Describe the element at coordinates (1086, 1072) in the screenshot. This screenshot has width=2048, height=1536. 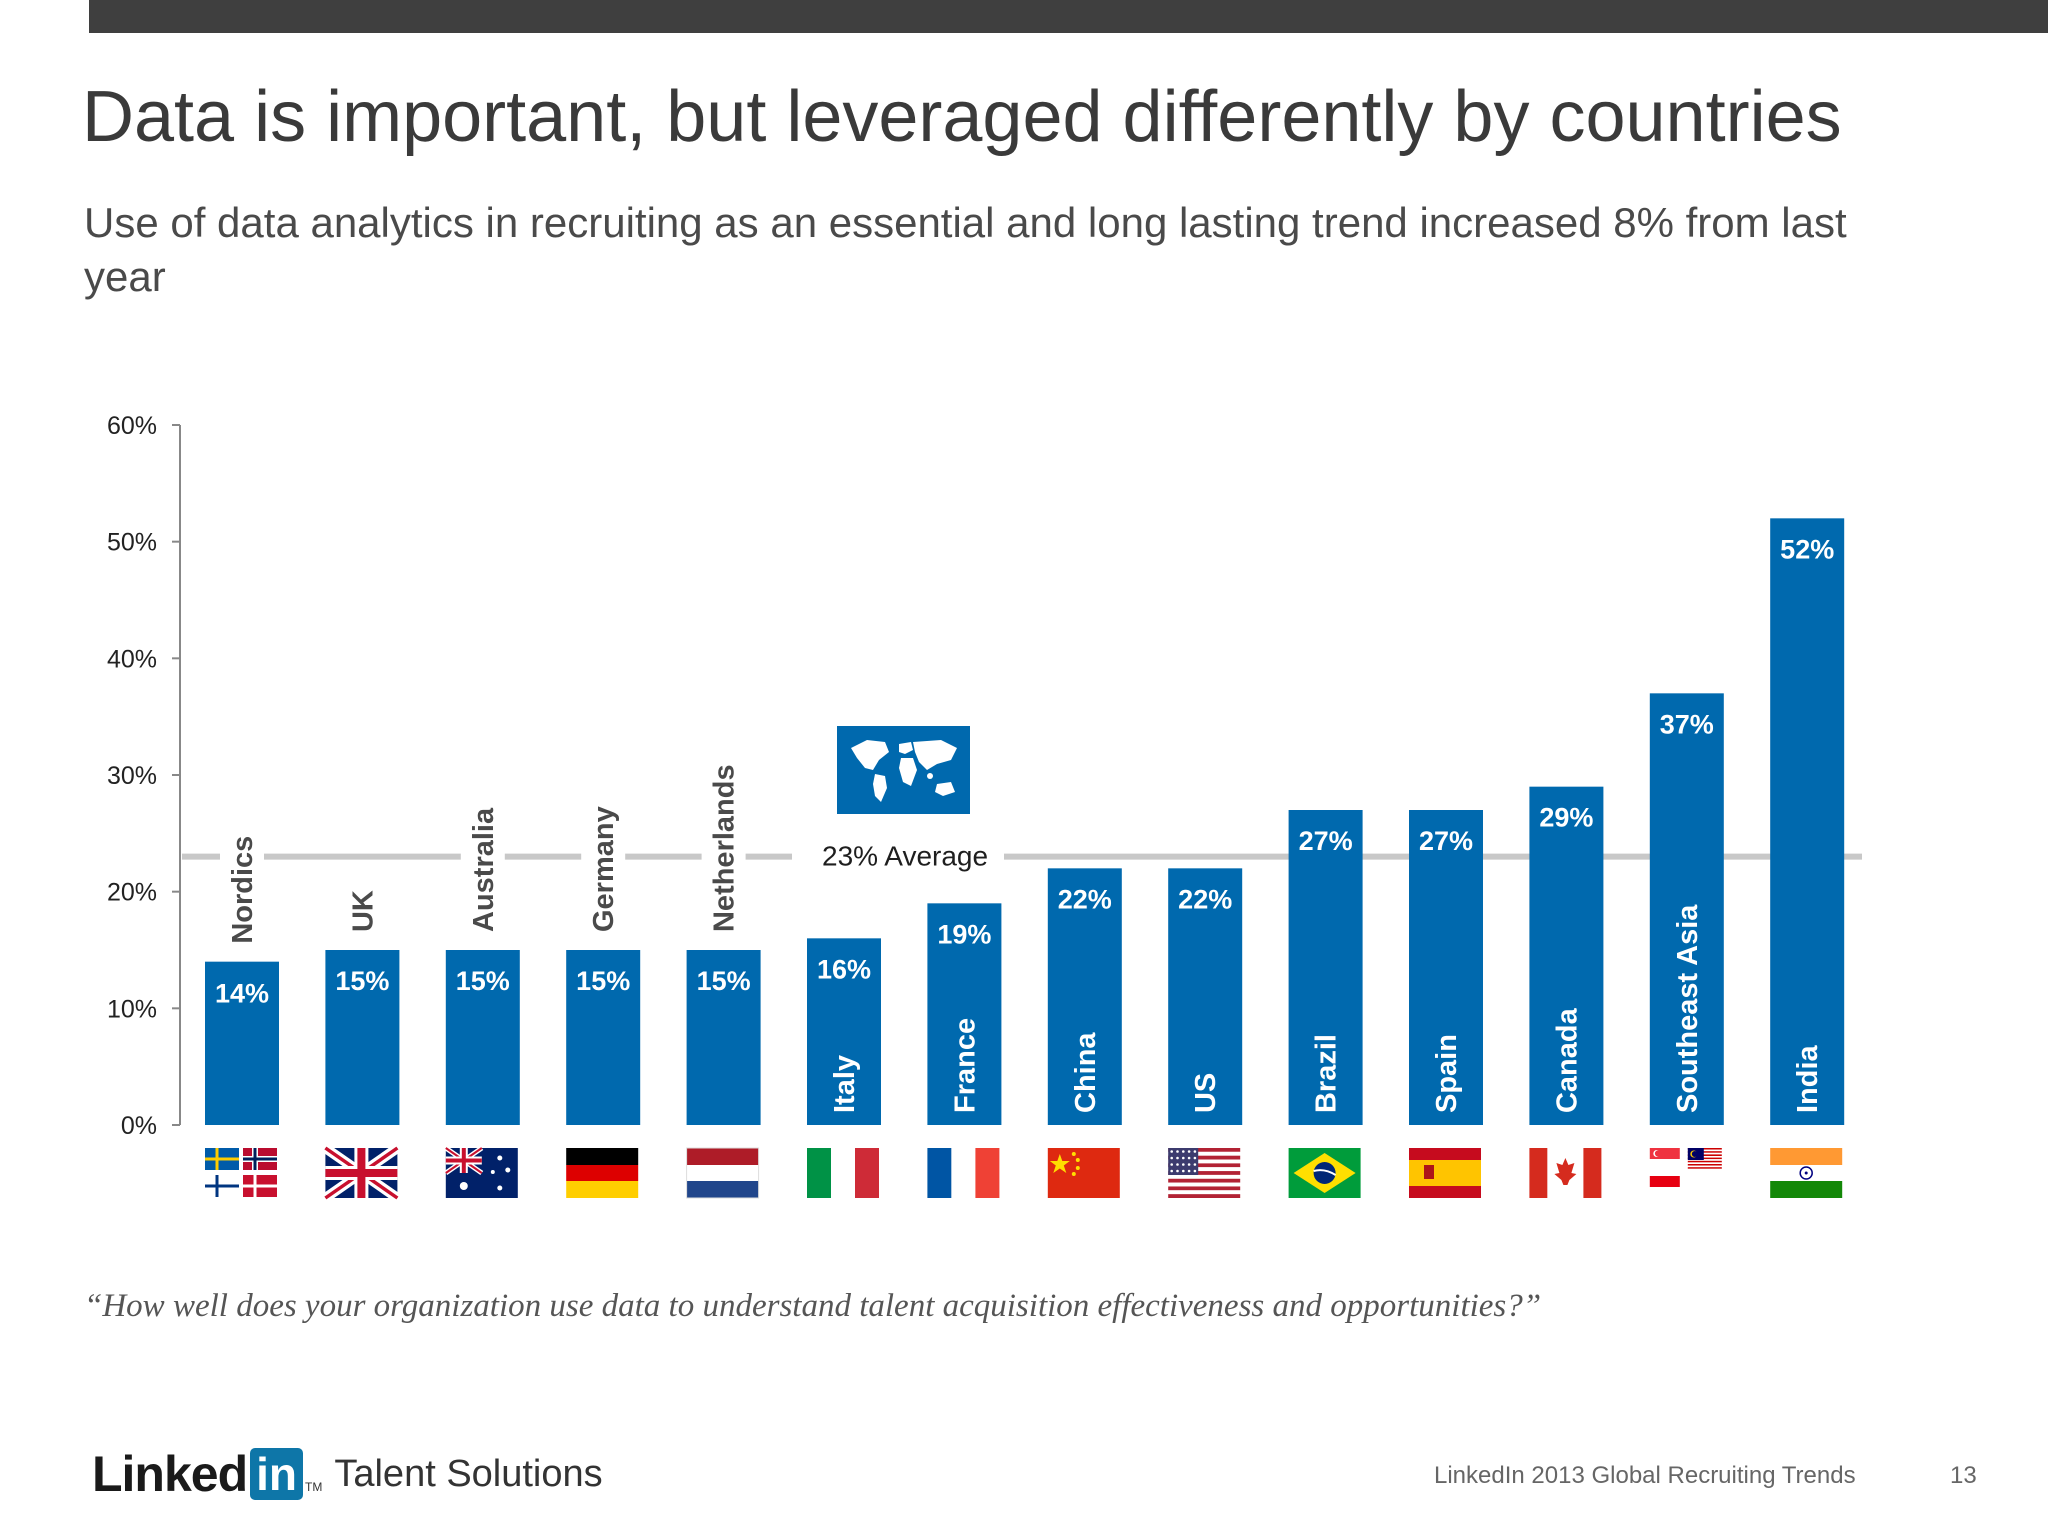
I see `category-label-china: China` at that location.